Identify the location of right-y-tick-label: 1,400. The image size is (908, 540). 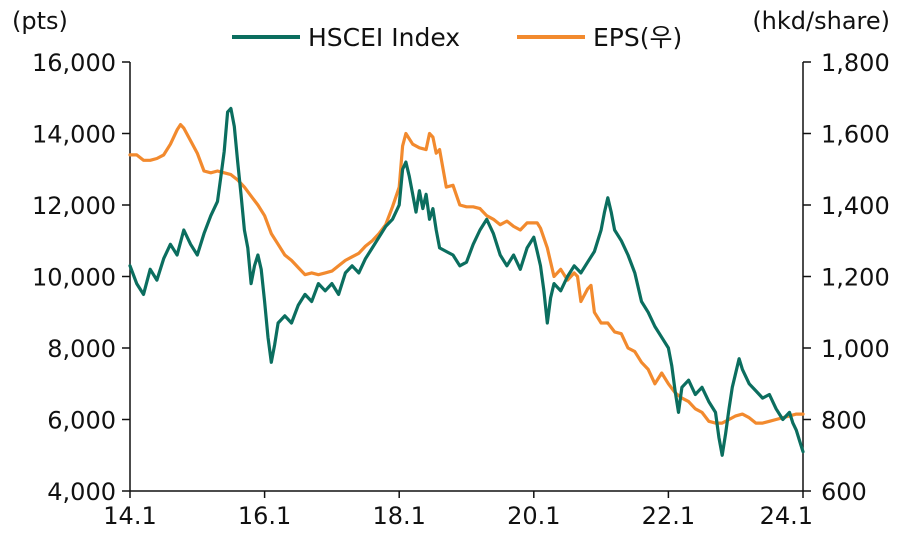
(855, 206).